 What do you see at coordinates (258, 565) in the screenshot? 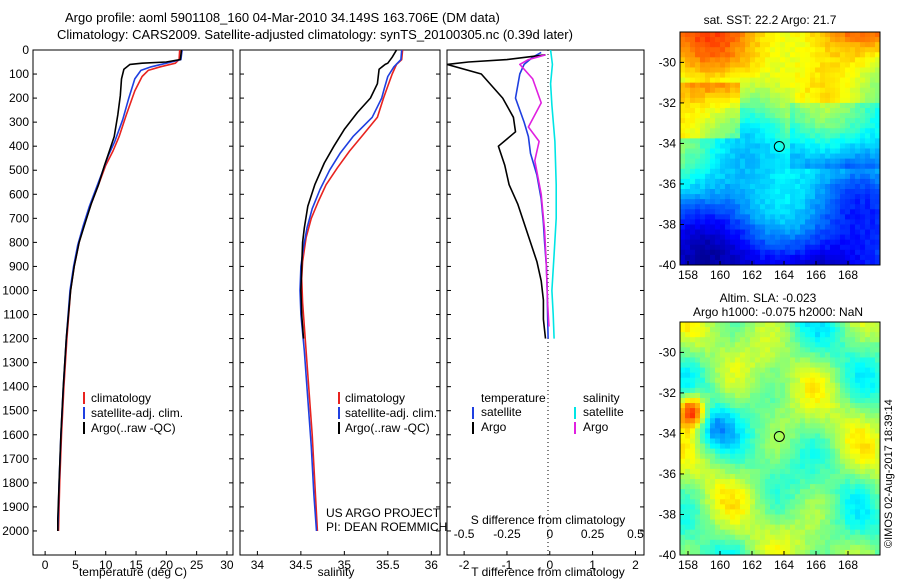
I see `salinity-xtick-label: 34` at bounding box center [258, 565].